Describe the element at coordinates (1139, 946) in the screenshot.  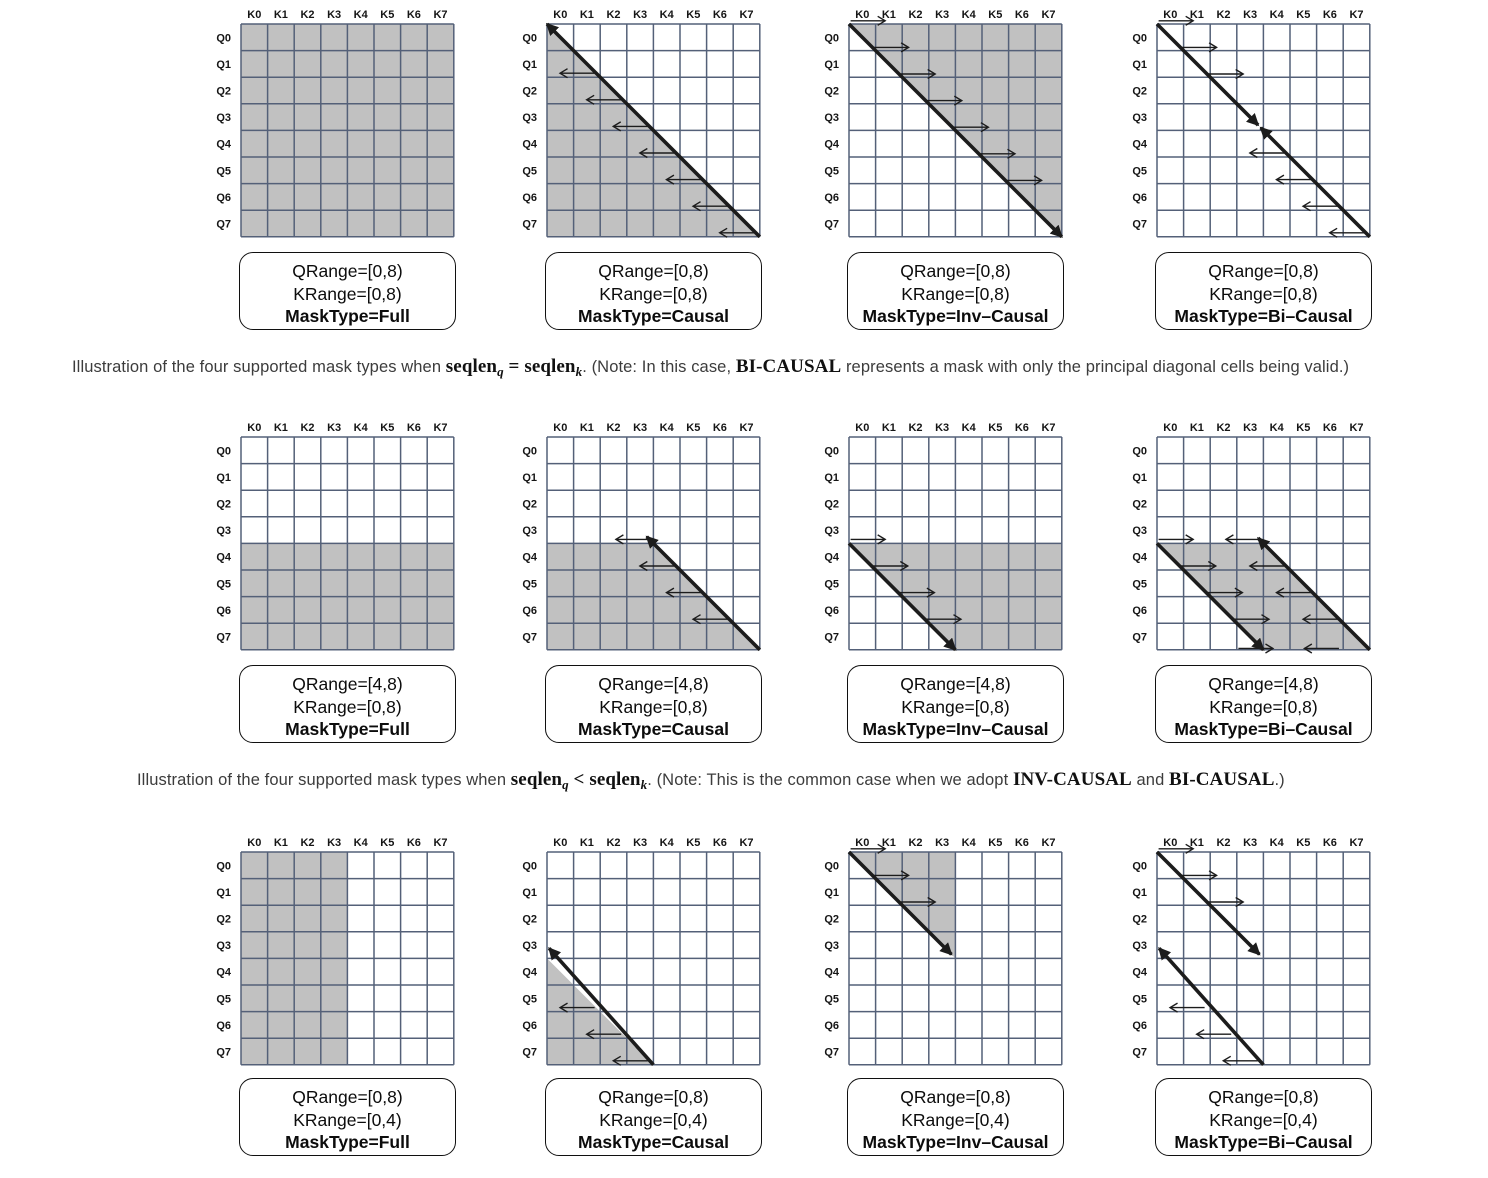
I see `q-axis-label: Q3` at that location.